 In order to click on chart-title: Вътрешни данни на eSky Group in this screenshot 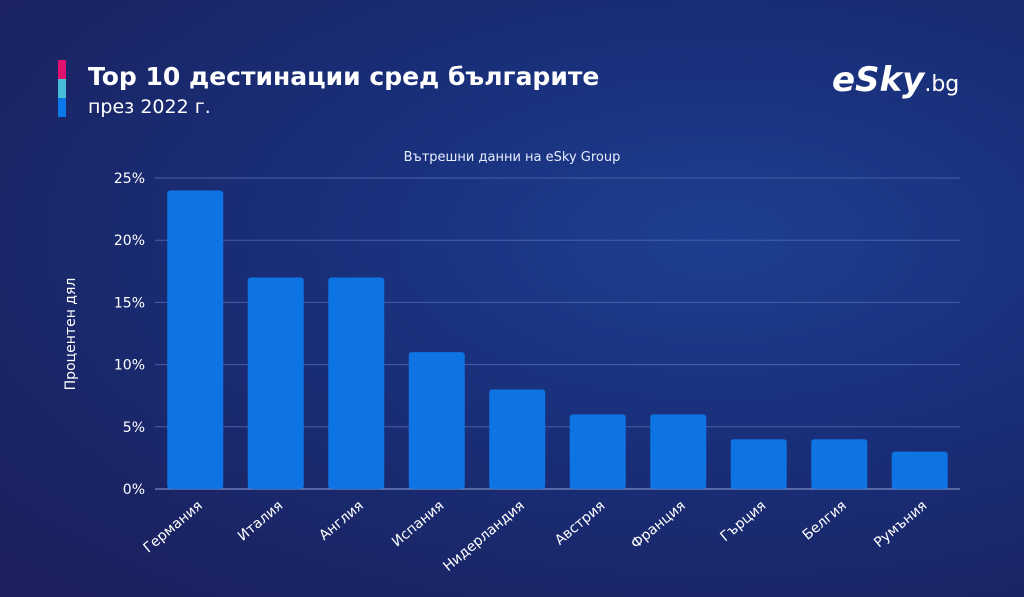, I will do `click(512, 157)`.